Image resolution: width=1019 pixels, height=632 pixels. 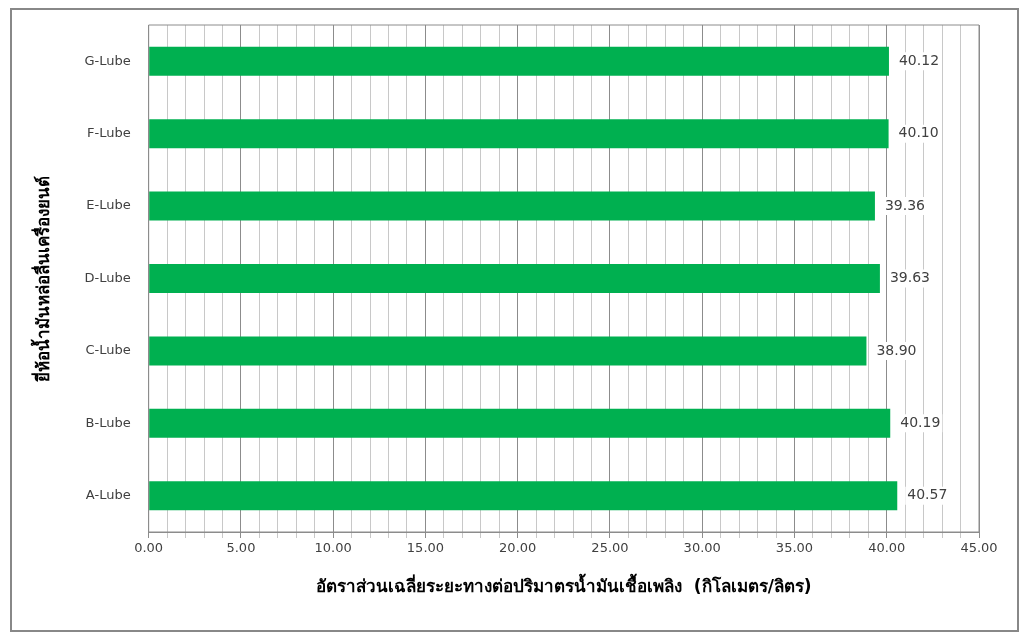 What do you see at coordinates (425, 548) in the screenshot?
I see `x-tick-label: 15.00` at bounding box center [425, 548].